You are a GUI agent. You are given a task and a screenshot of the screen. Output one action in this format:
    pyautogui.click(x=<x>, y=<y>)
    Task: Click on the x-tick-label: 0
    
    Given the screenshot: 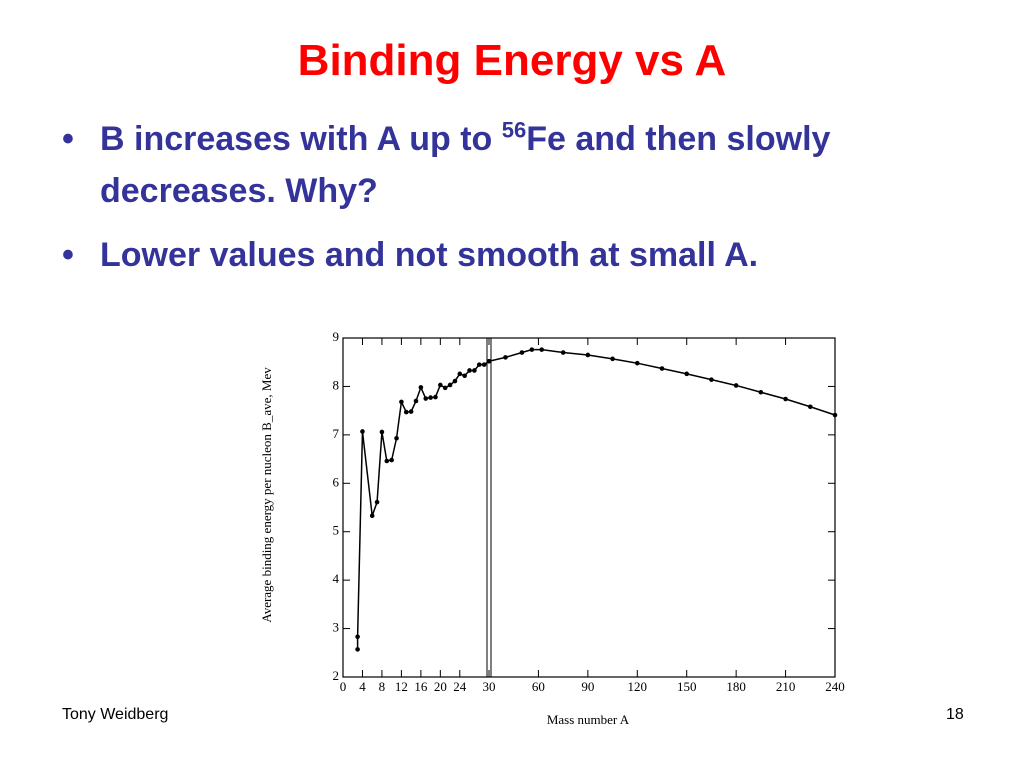 What is the action you would take?
    pyautogui.click(x=343, y=686)
    